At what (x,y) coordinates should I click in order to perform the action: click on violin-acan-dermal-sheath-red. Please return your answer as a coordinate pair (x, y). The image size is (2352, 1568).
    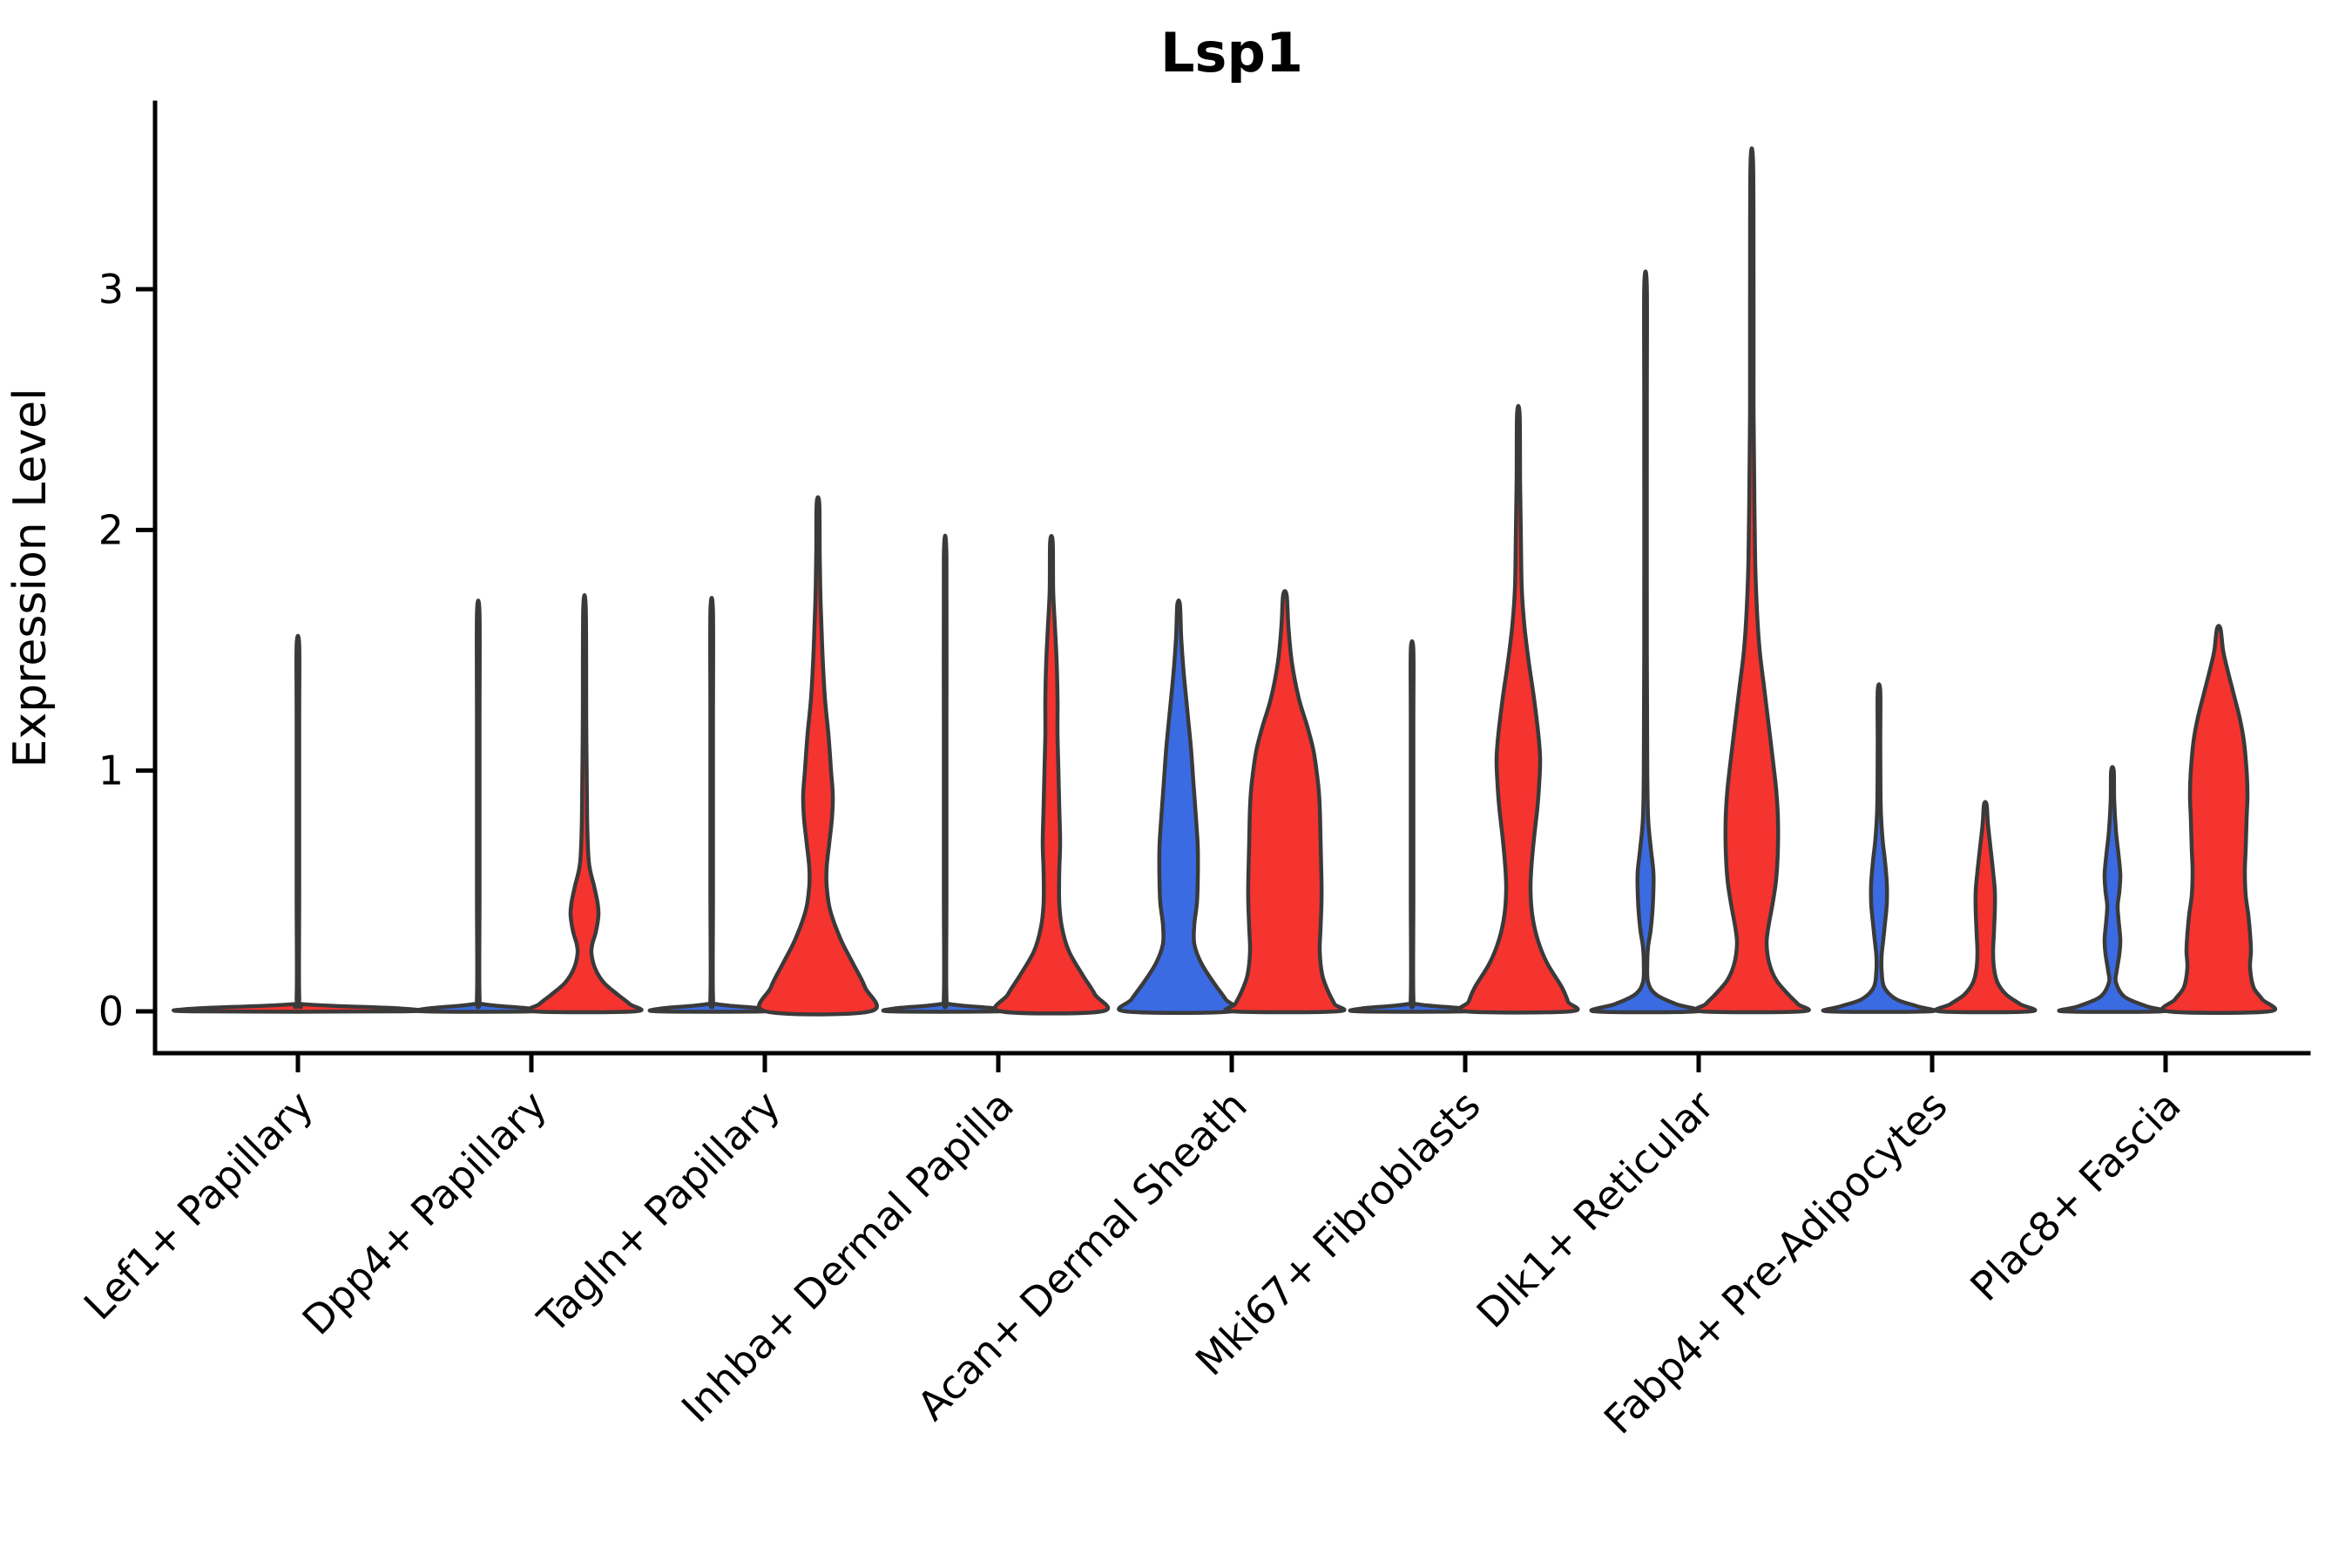
    Looking at the image, I should click on (1285, 802).